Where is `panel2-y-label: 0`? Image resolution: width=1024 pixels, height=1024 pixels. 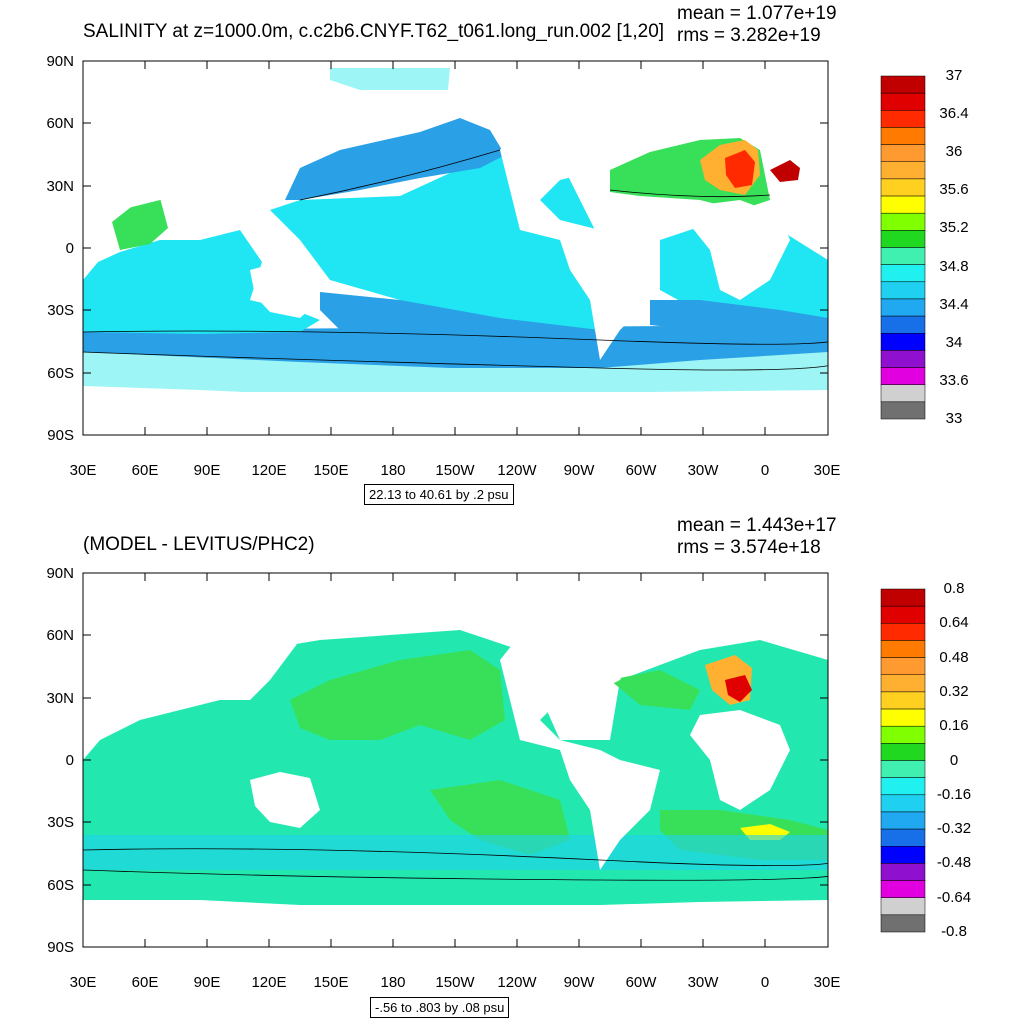 panel2-y-label: 0 is located at coordinates (69, 760).